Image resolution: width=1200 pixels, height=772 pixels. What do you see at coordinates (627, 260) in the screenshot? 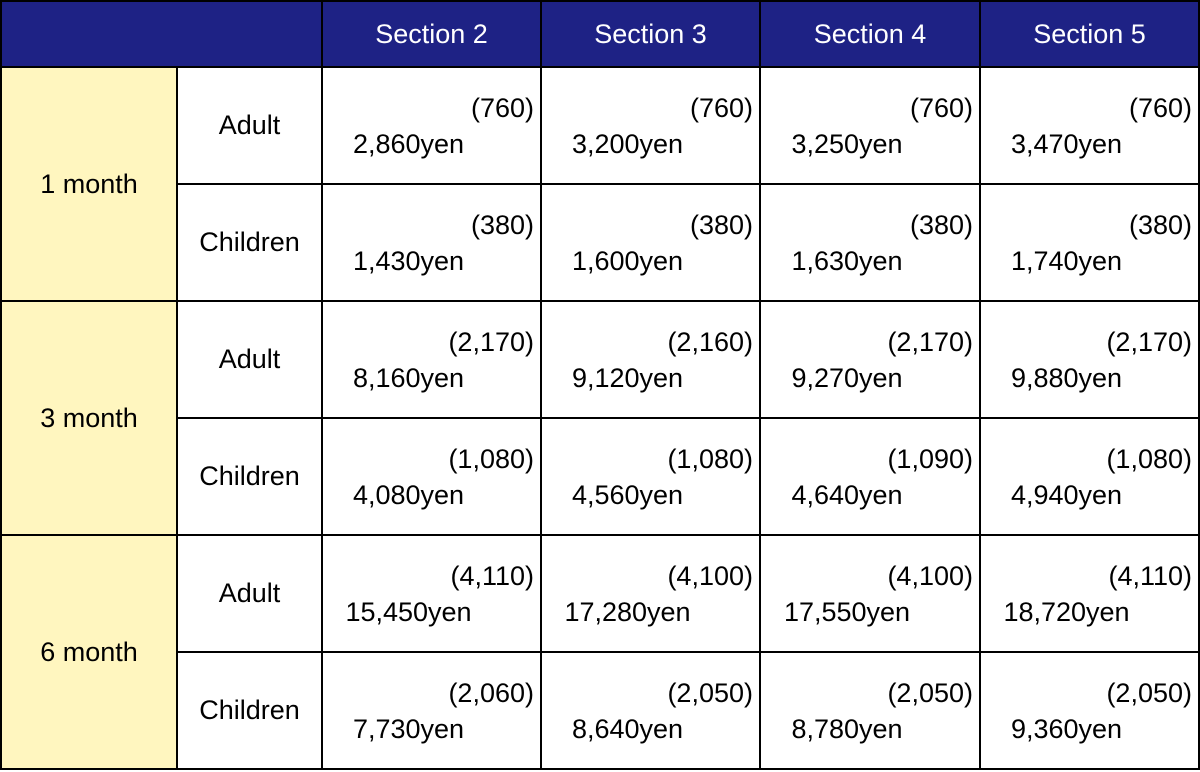
I see `fare-price: 1,600yen` at bounding box center [627, 260].